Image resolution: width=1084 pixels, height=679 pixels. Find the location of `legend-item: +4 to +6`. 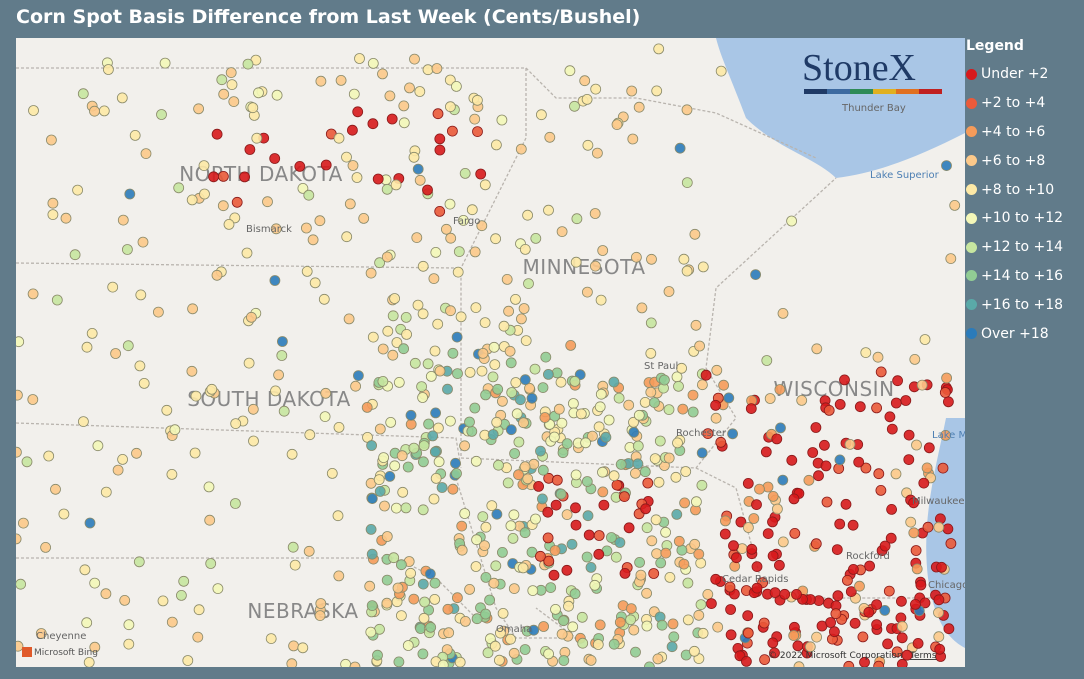

legend-item: +4 to +6 is located at coordinates (1014, 132).